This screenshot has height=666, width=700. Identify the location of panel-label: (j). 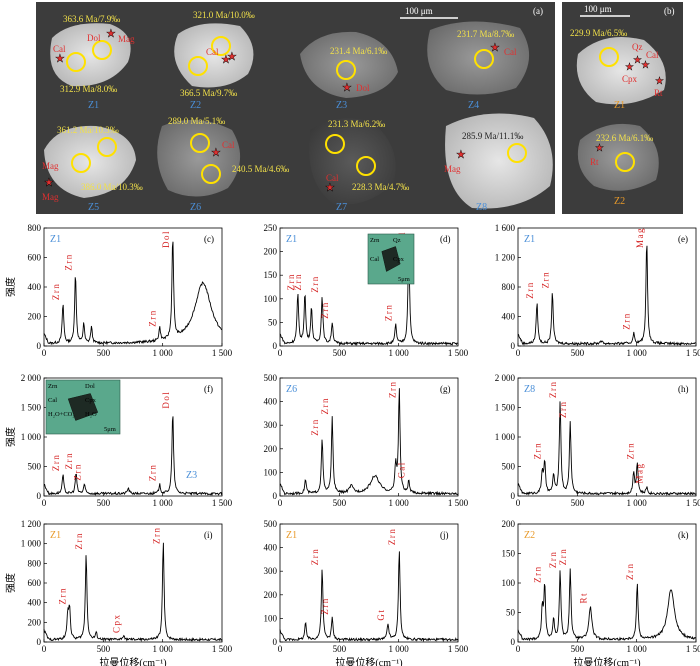
(444, 535).